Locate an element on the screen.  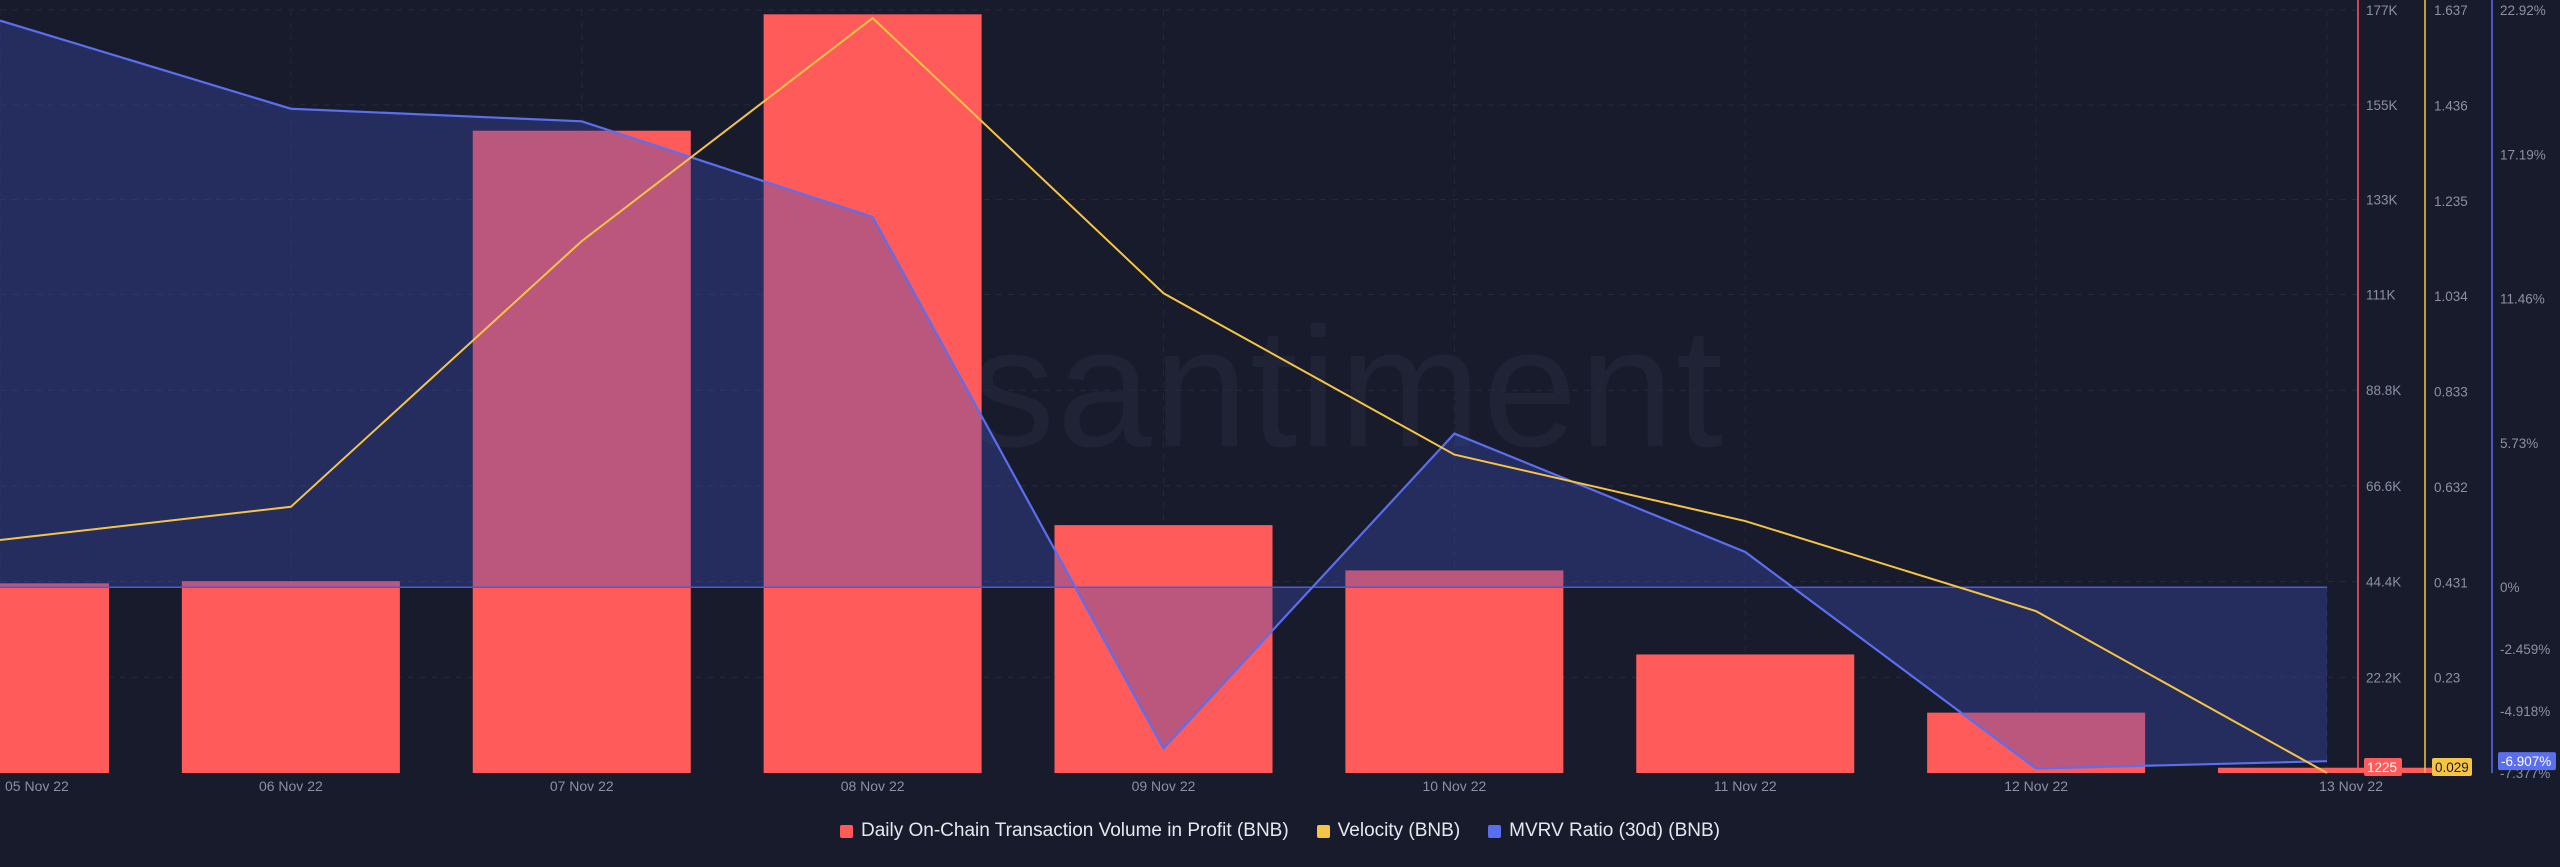
legend-swatch-mvrv is located at coordinates (1495, 831).